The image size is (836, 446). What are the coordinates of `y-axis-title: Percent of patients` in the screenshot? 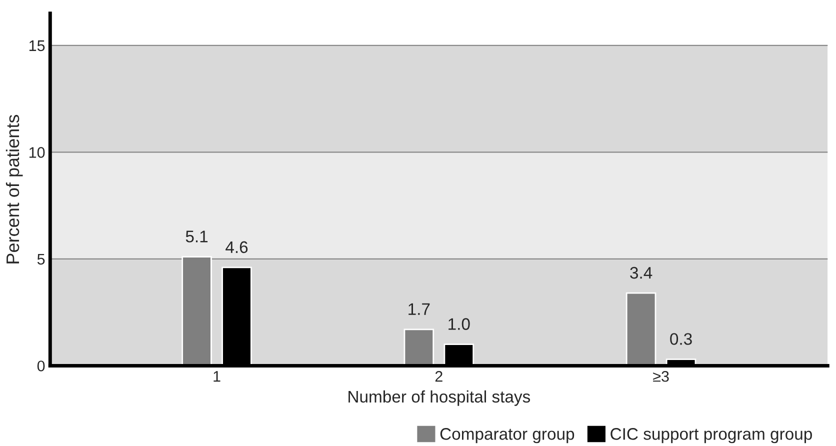 It's located at (14, 189).